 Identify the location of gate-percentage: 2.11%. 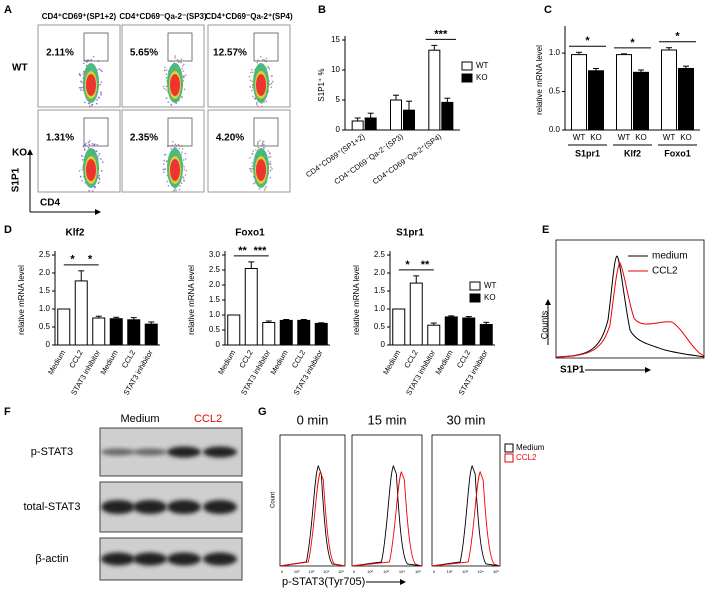
(60, 53).